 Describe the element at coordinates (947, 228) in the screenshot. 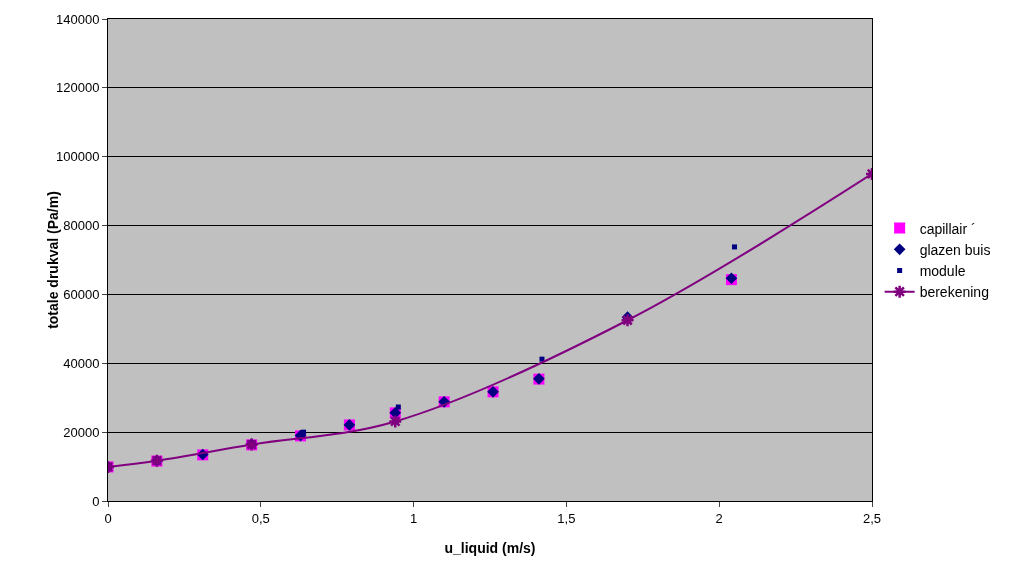

I see `legend-label: capillair ´` at that location.